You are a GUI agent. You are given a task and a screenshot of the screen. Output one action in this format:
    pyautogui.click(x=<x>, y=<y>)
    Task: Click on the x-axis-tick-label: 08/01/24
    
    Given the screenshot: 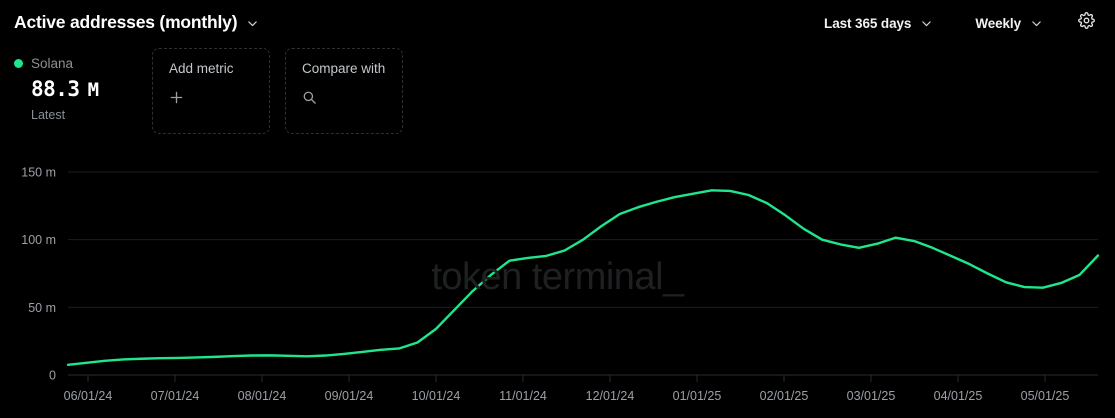 What is the action you would take?
    pyautogui.click(x=262, y=396)
    